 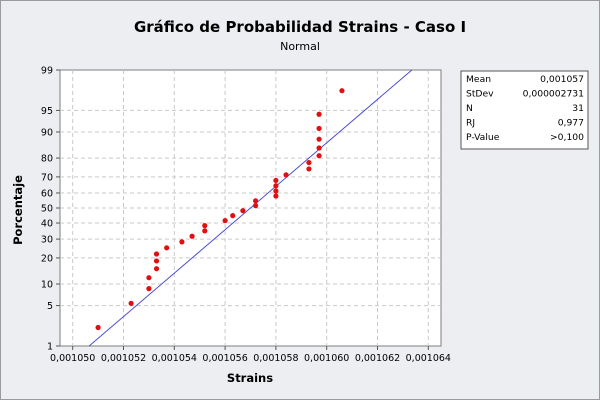 I want to click on chart-title: Gráfico de Probabilidad Strains - Caso I, so click(x=300, y=27).